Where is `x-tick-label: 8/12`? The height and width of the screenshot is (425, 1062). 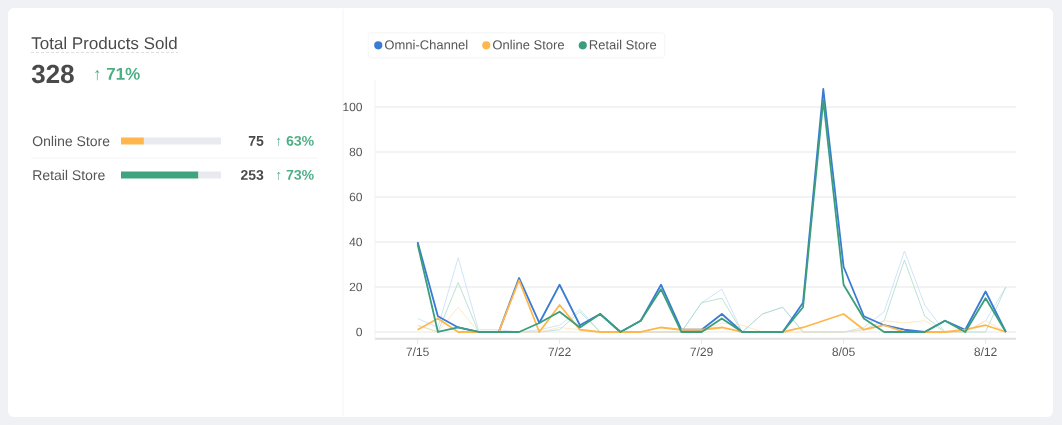
x-tick-label: 8/12 is located at coordinates (985, 352).